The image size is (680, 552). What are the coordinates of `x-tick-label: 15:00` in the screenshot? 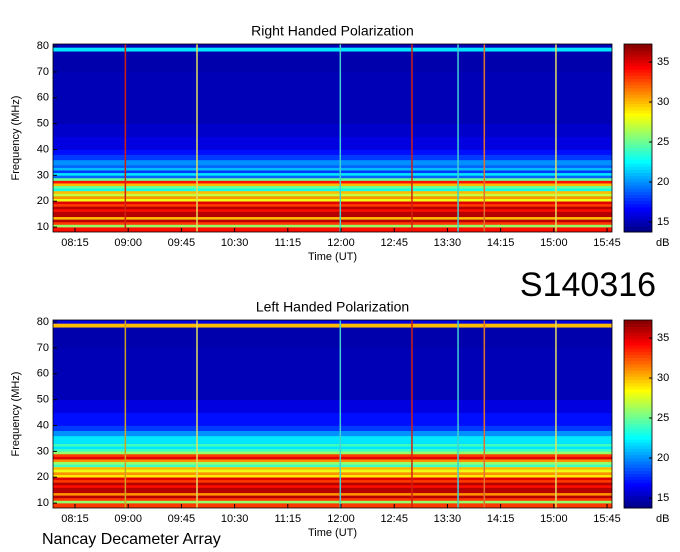 It's located at (554, 519).